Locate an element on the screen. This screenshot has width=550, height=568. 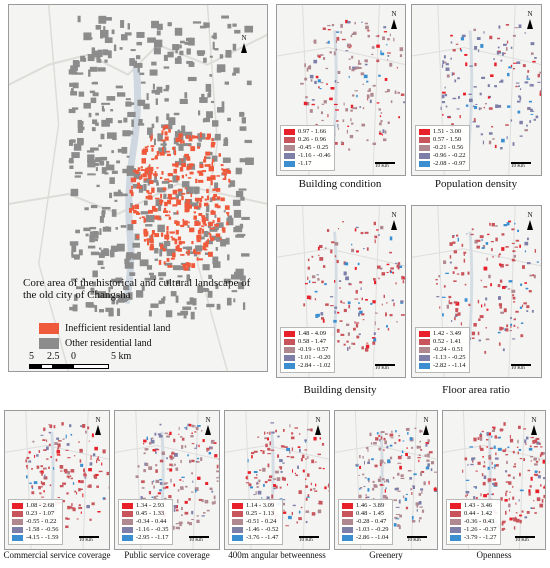
legend-item: -2.08 - -0.97 is located at coordinates (442, 164).